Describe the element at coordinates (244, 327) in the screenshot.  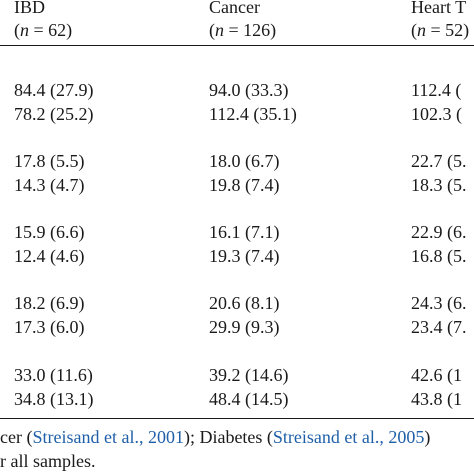
I see `table-cell: 29.9 (9.3)` at that location.